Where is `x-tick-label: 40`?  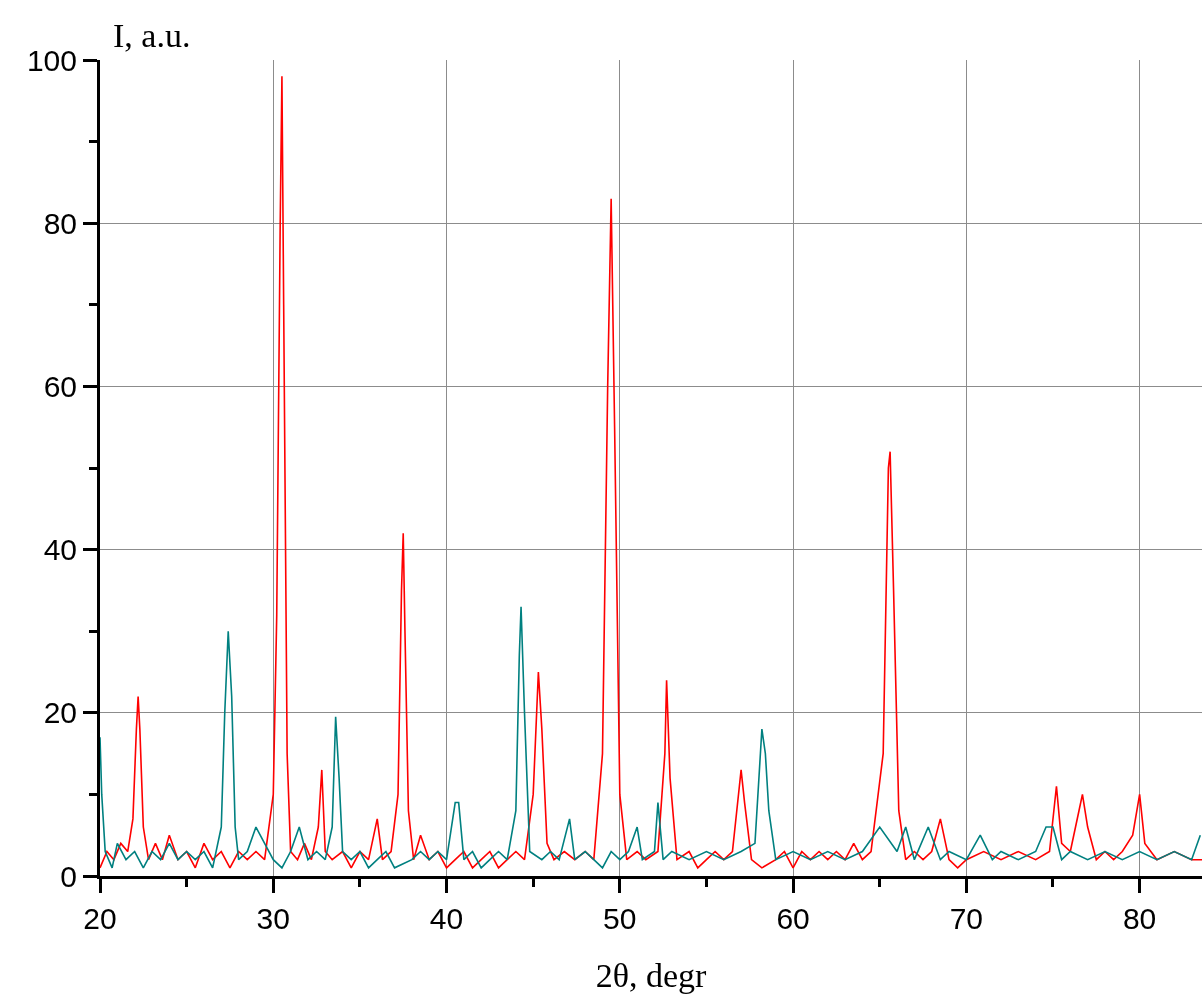
x-tick-label: 40 is located at coordinates (446, 918).